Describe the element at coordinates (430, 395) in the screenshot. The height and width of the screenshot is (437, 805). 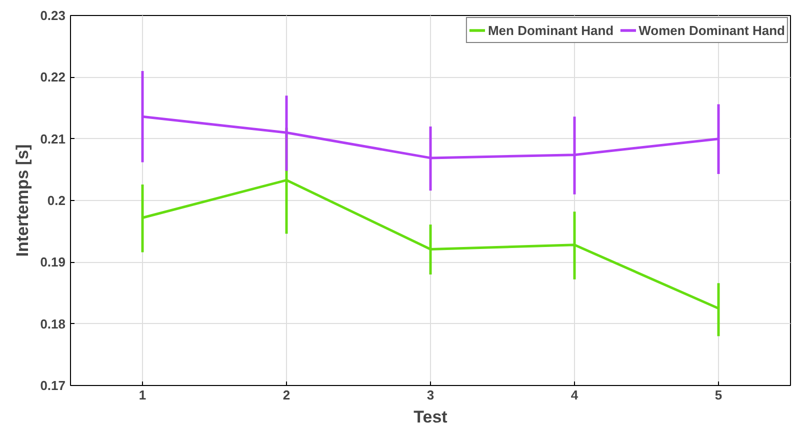
I see `x-tick-label: 3` at that location.